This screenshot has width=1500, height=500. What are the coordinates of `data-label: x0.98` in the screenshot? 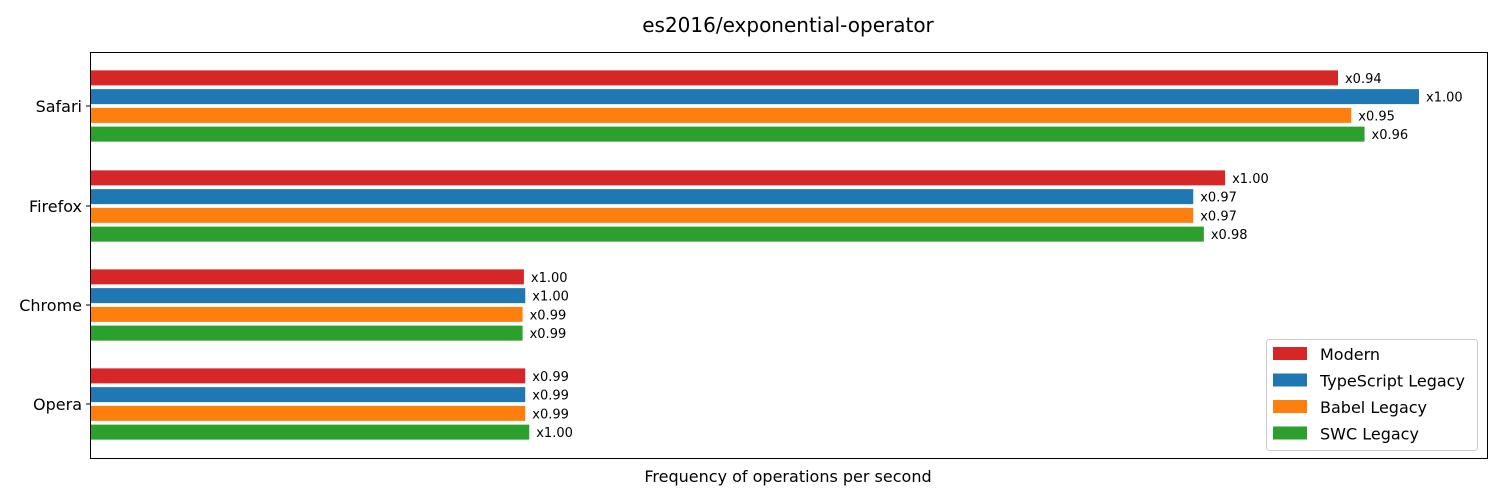 It's located at (1229, 235).